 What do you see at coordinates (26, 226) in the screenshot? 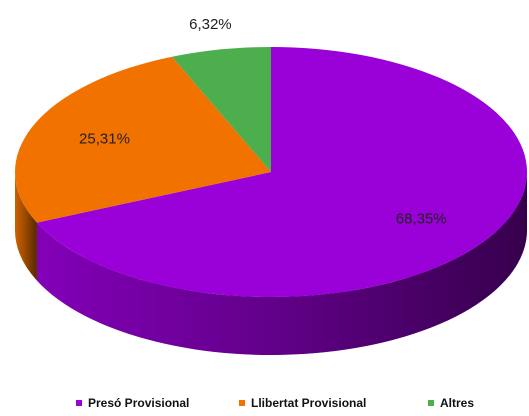
I see `side-shade` at bounding box center [26, 226].